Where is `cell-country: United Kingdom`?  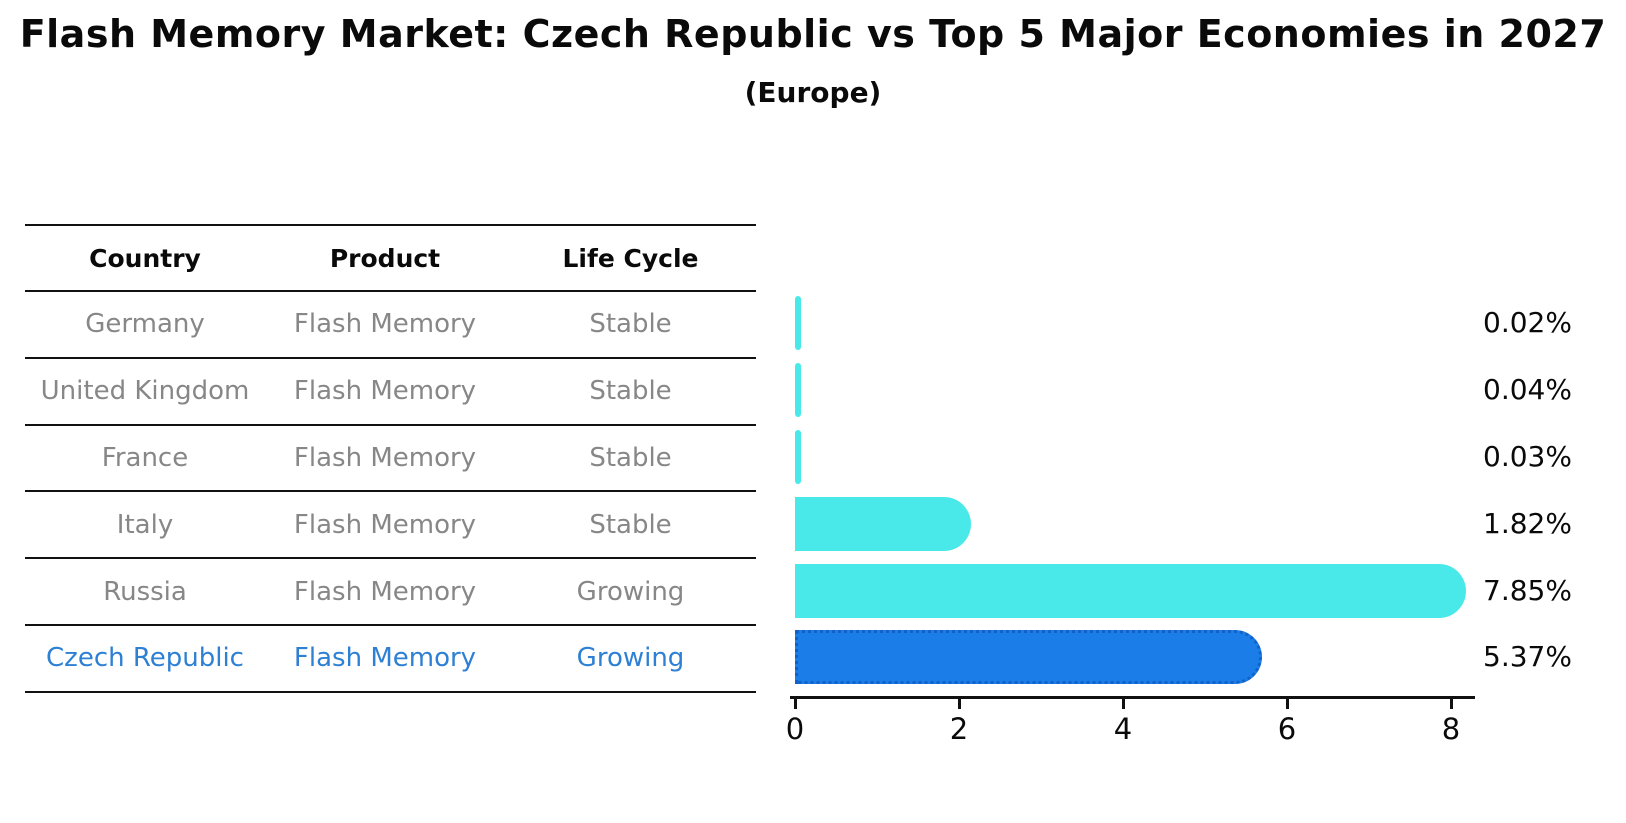 cell-country: United Kingdom is located at coordinates (145, 391).